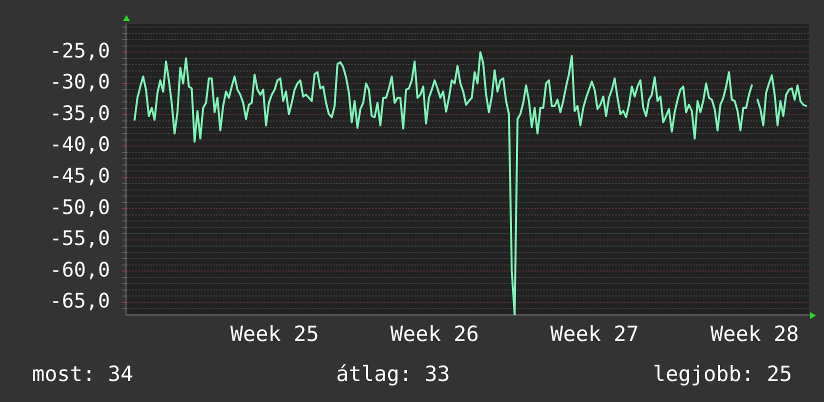  What do you see at coordinates (83, 374) in the screenshot?
I see `text: most: 34` at bounding box center [83, 374].